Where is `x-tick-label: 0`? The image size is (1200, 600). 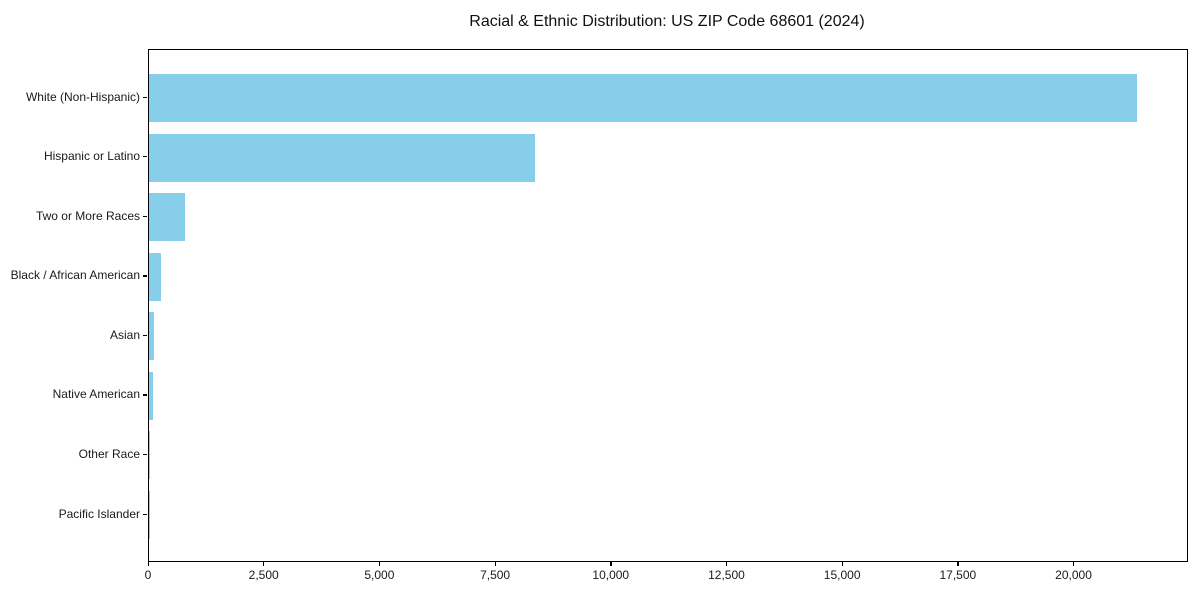
x-tick-label: 0 is located at coordinates (148, 575).